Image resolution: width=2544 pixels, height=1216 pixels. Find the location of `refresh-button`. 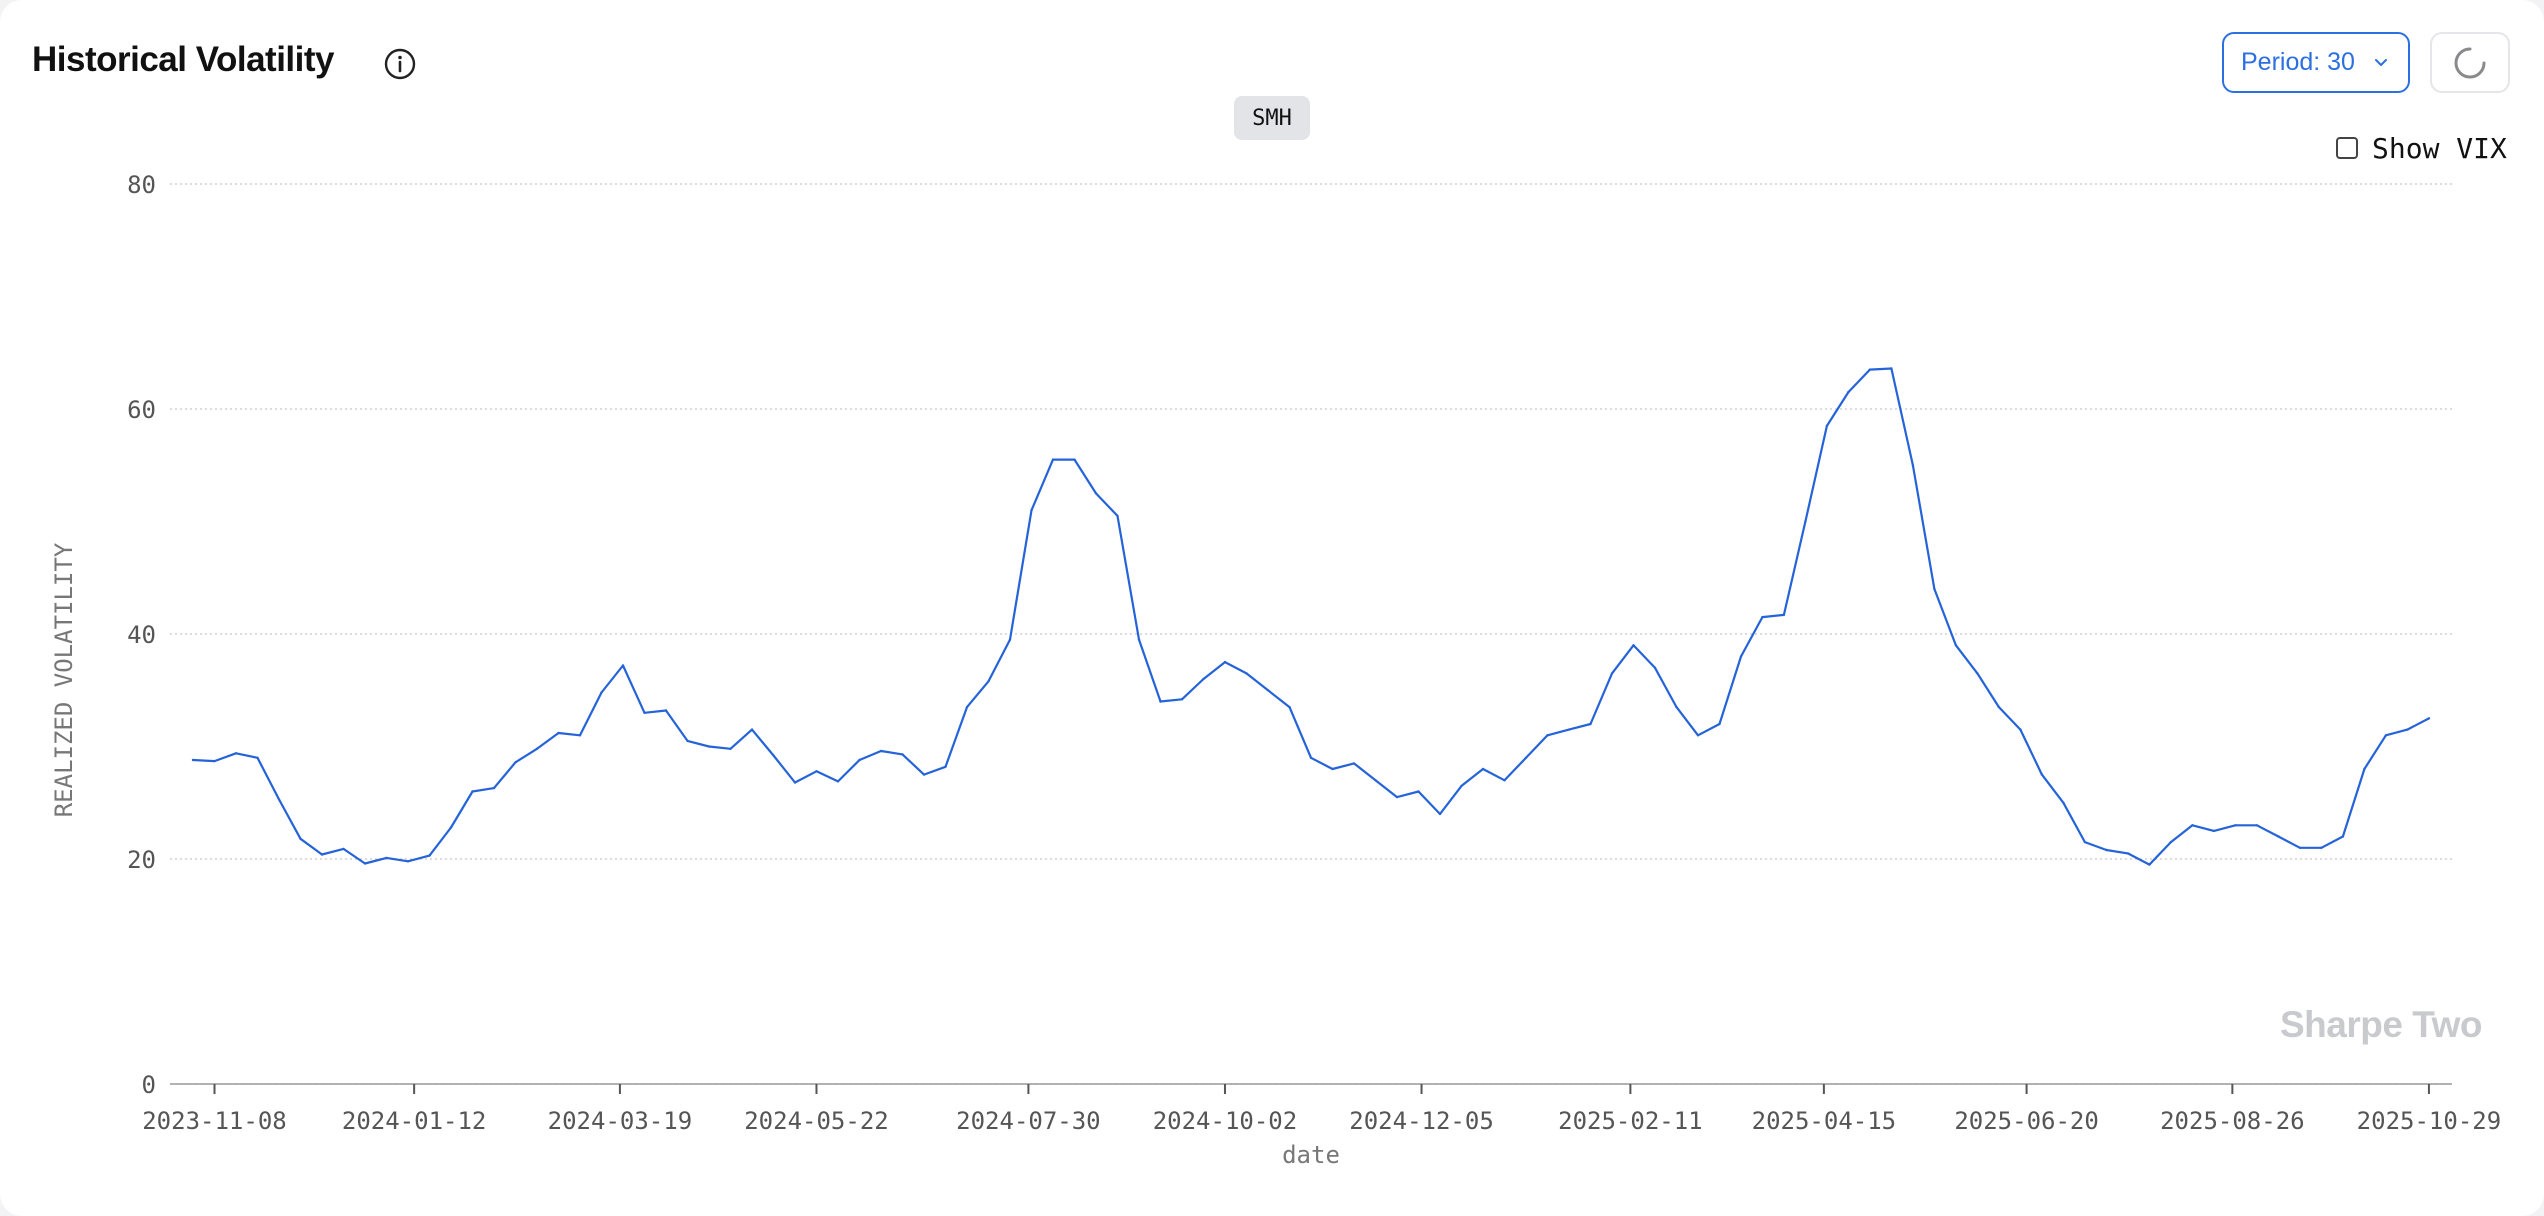

refresh-button is located at coordinates (2470, 62).